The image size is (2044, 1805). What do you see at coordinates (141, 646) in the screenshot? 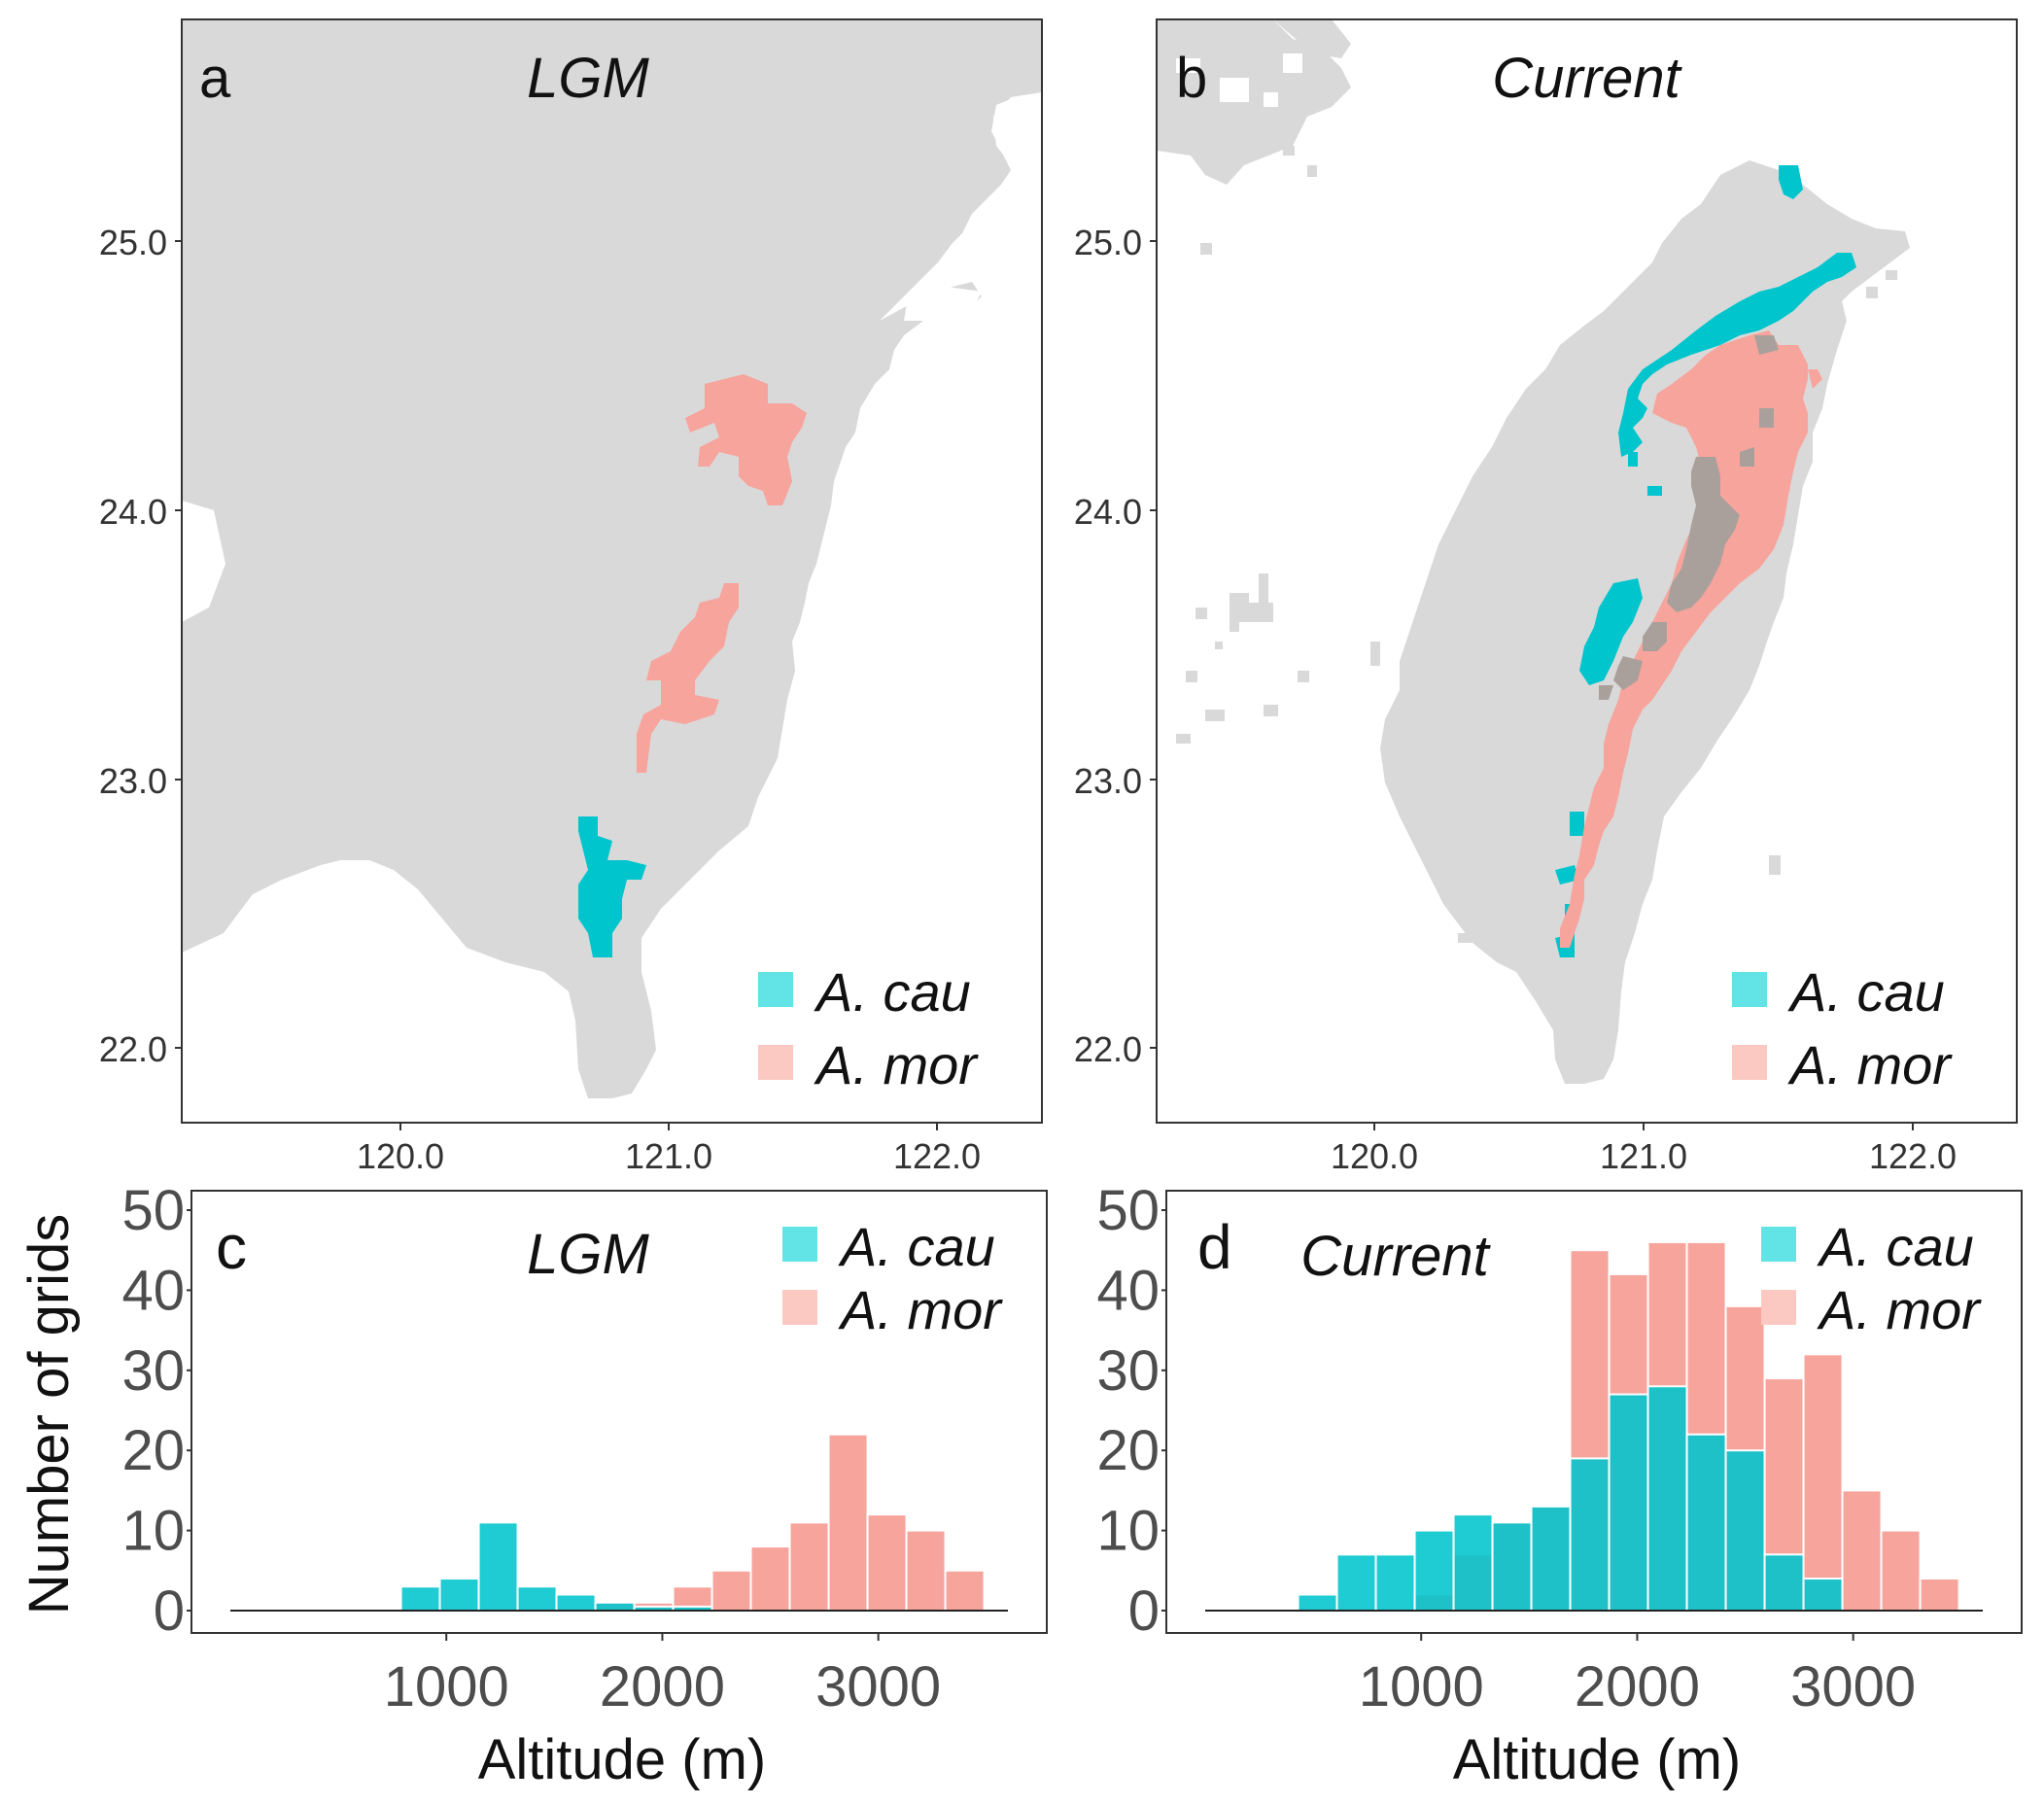
I see `panel-a-y-axis: 25.0 24.0 23.0 22.0` at bounding box center [141, 646].